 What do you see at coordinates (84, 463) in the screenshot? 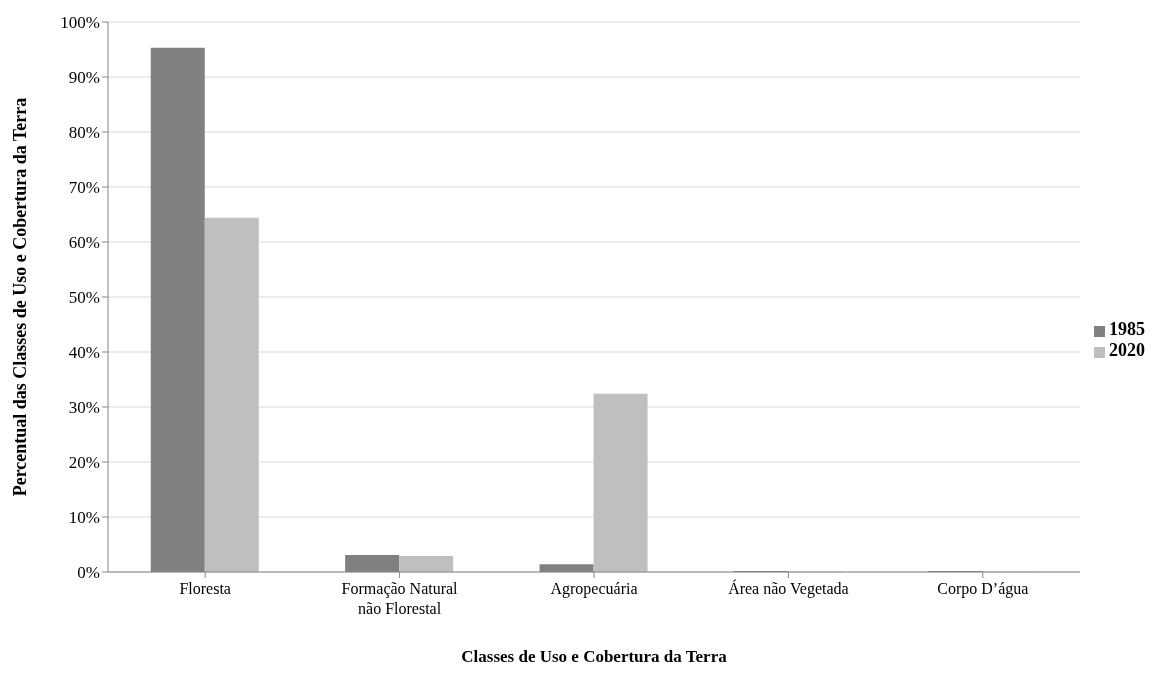
I see `y-tick-label: 20%` at bounding box center [84, 463].